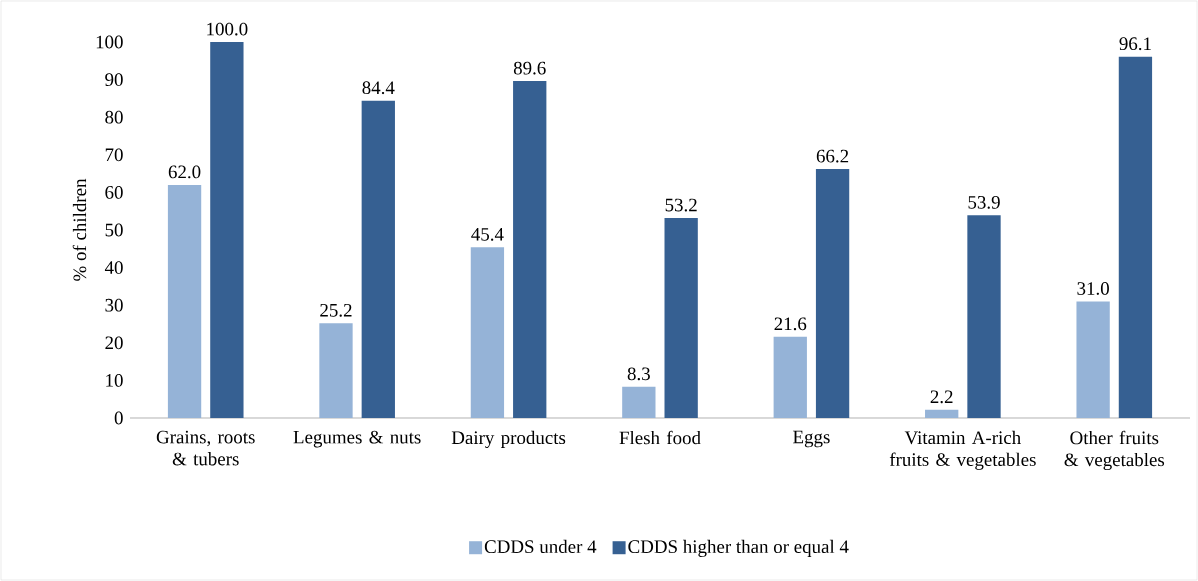  I want to click on y-tick-label: 30, so click(114, 305).